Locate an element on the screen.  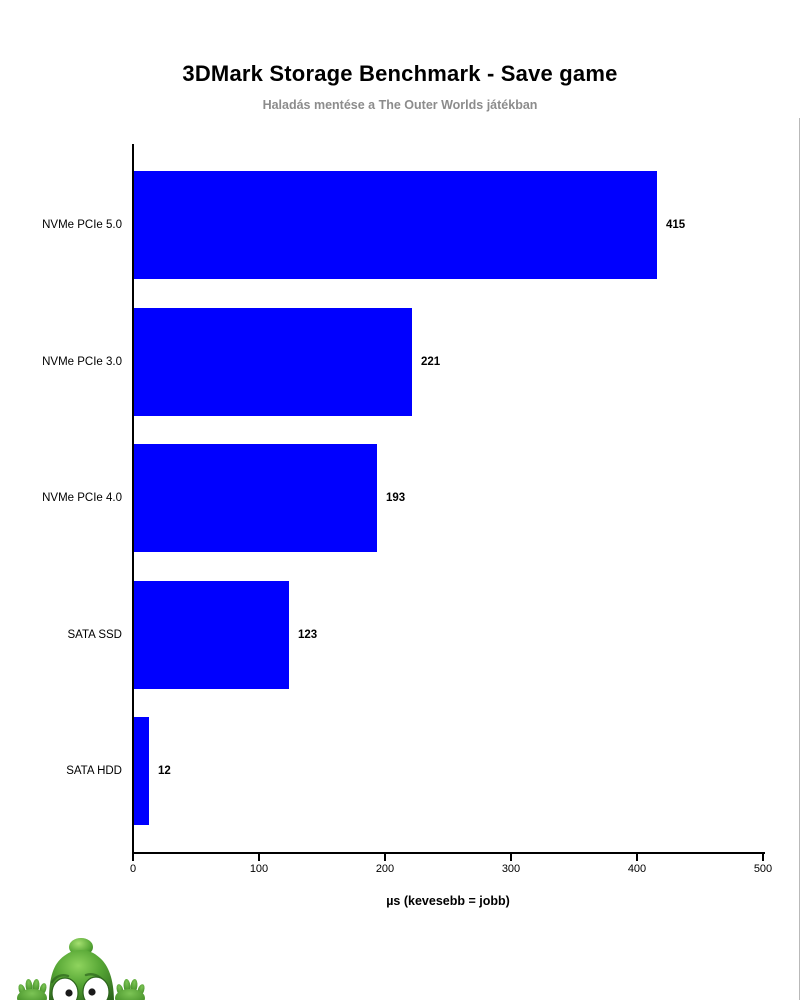
category-label: SATA HDD is located at coordinates (94, 771).